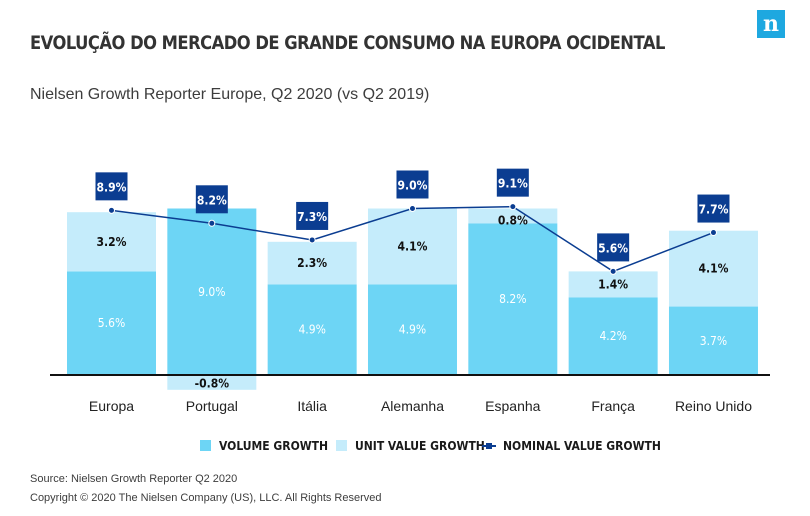 The image size is (810, 516). I want to click on bar-volume-alemanha, so click(412, 329).